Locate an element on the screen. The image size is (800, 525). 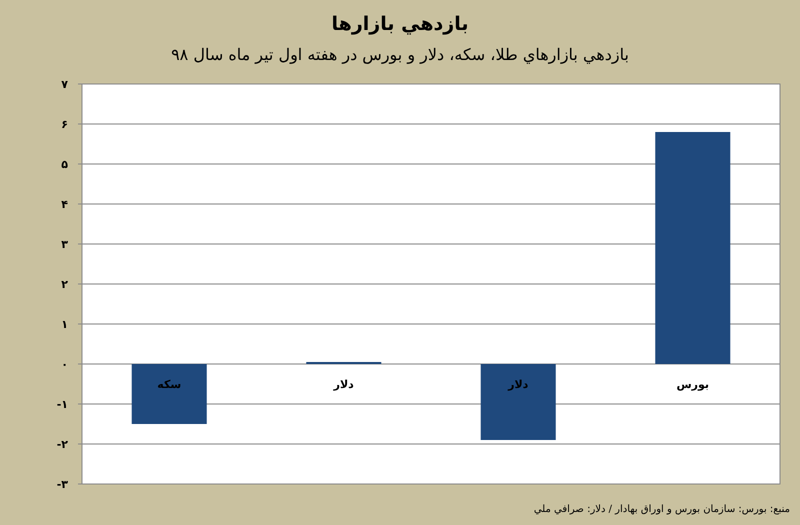
y-tick-label: ۰ is located at coordinates (64, 364).